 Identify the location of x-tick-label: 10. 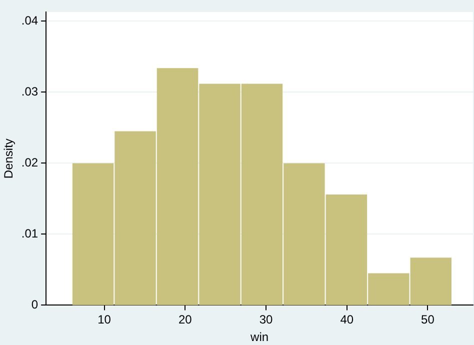
(105, 319).